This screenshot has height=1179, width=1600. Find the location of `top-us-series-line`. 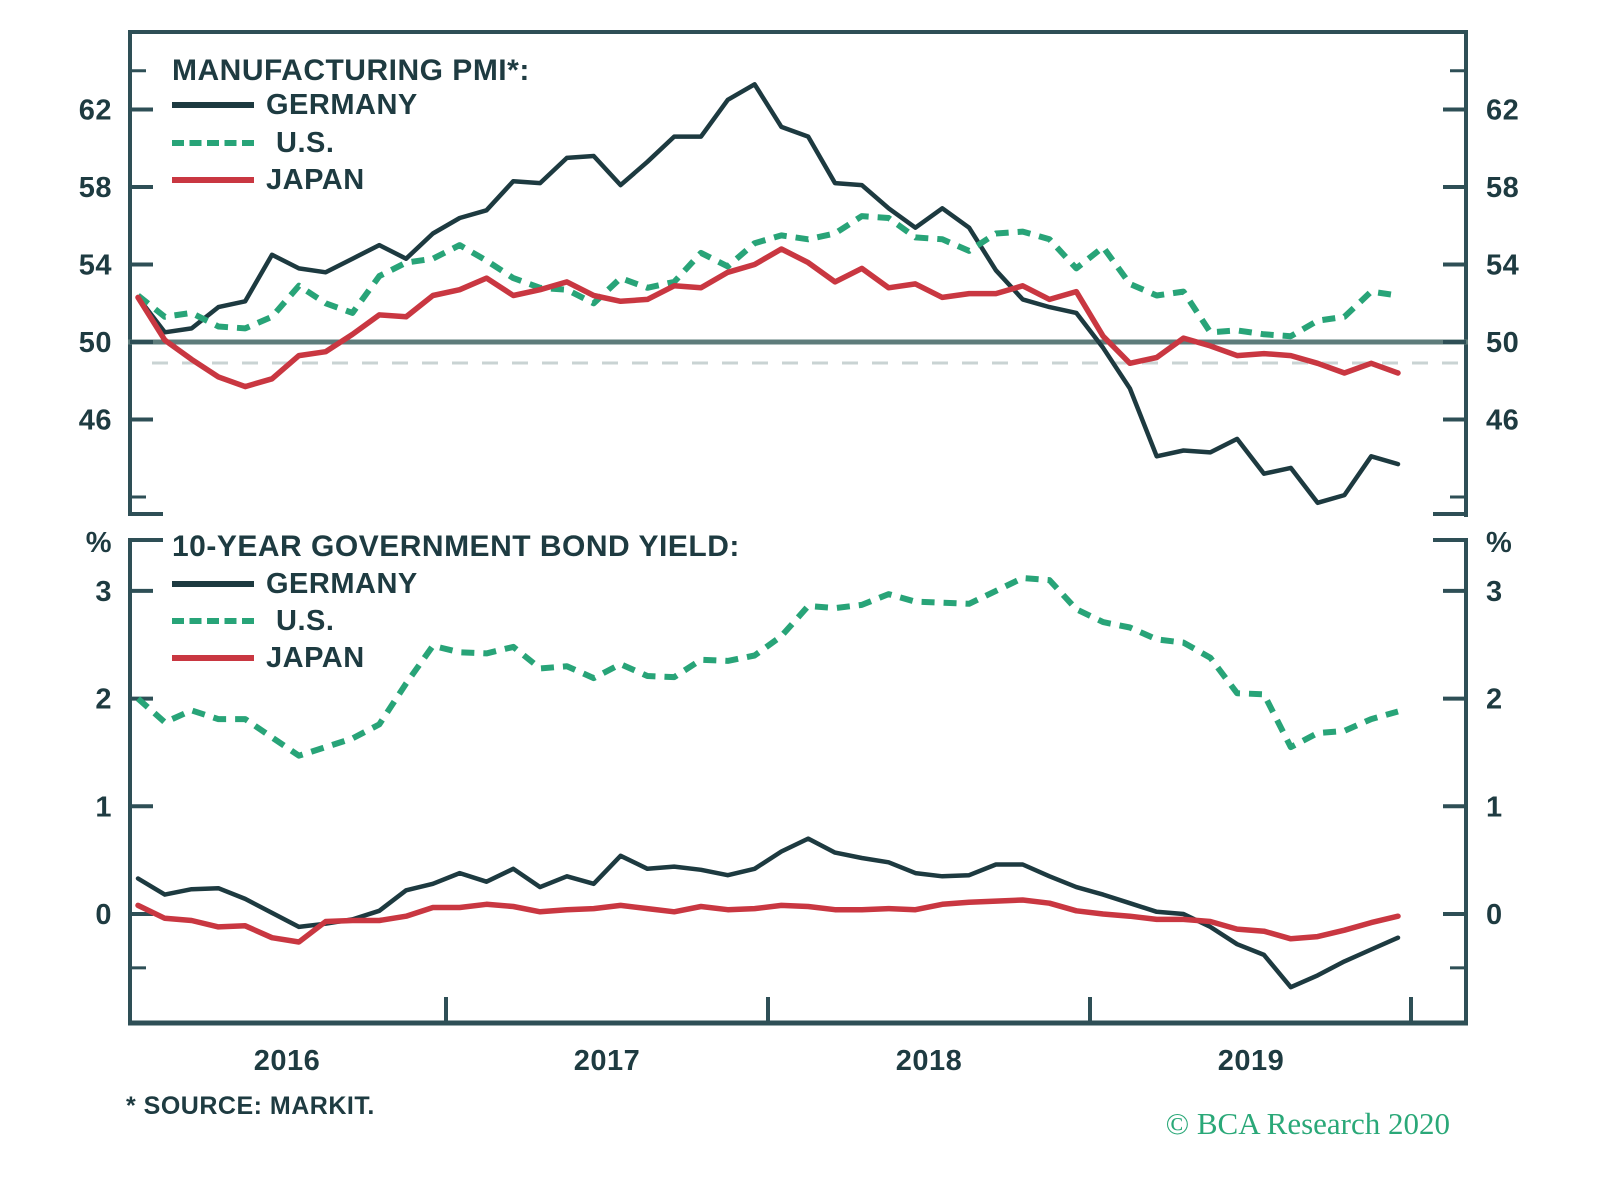

top-us-series-line is located at coordinates (767, 276).